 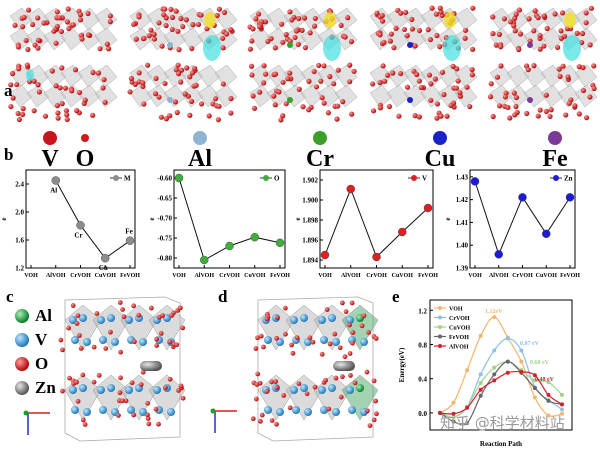 I want to click on energy-barrier-label: 0.60 eV, so click(x=540, y=363).